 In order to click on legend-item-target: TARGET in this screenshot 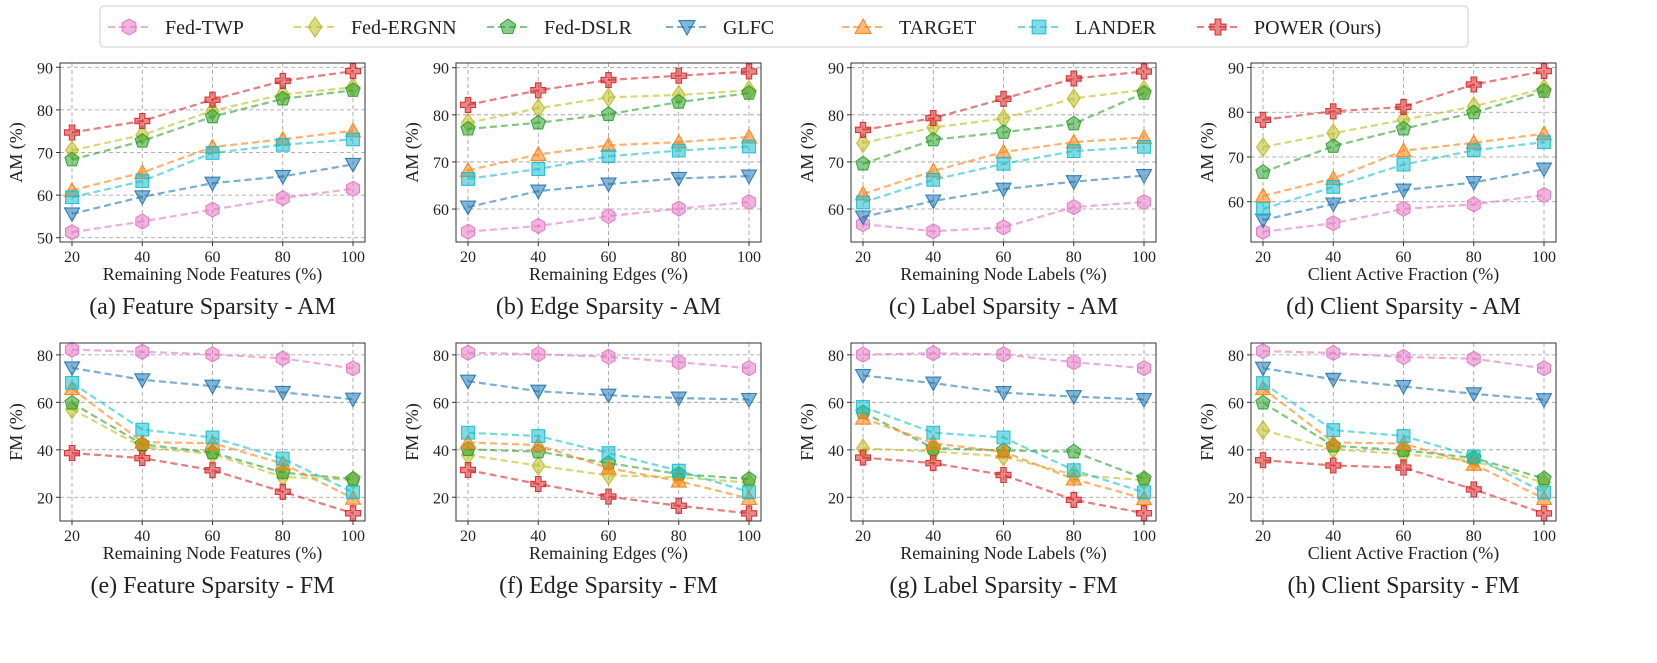, I will do `click(909, 28)`.